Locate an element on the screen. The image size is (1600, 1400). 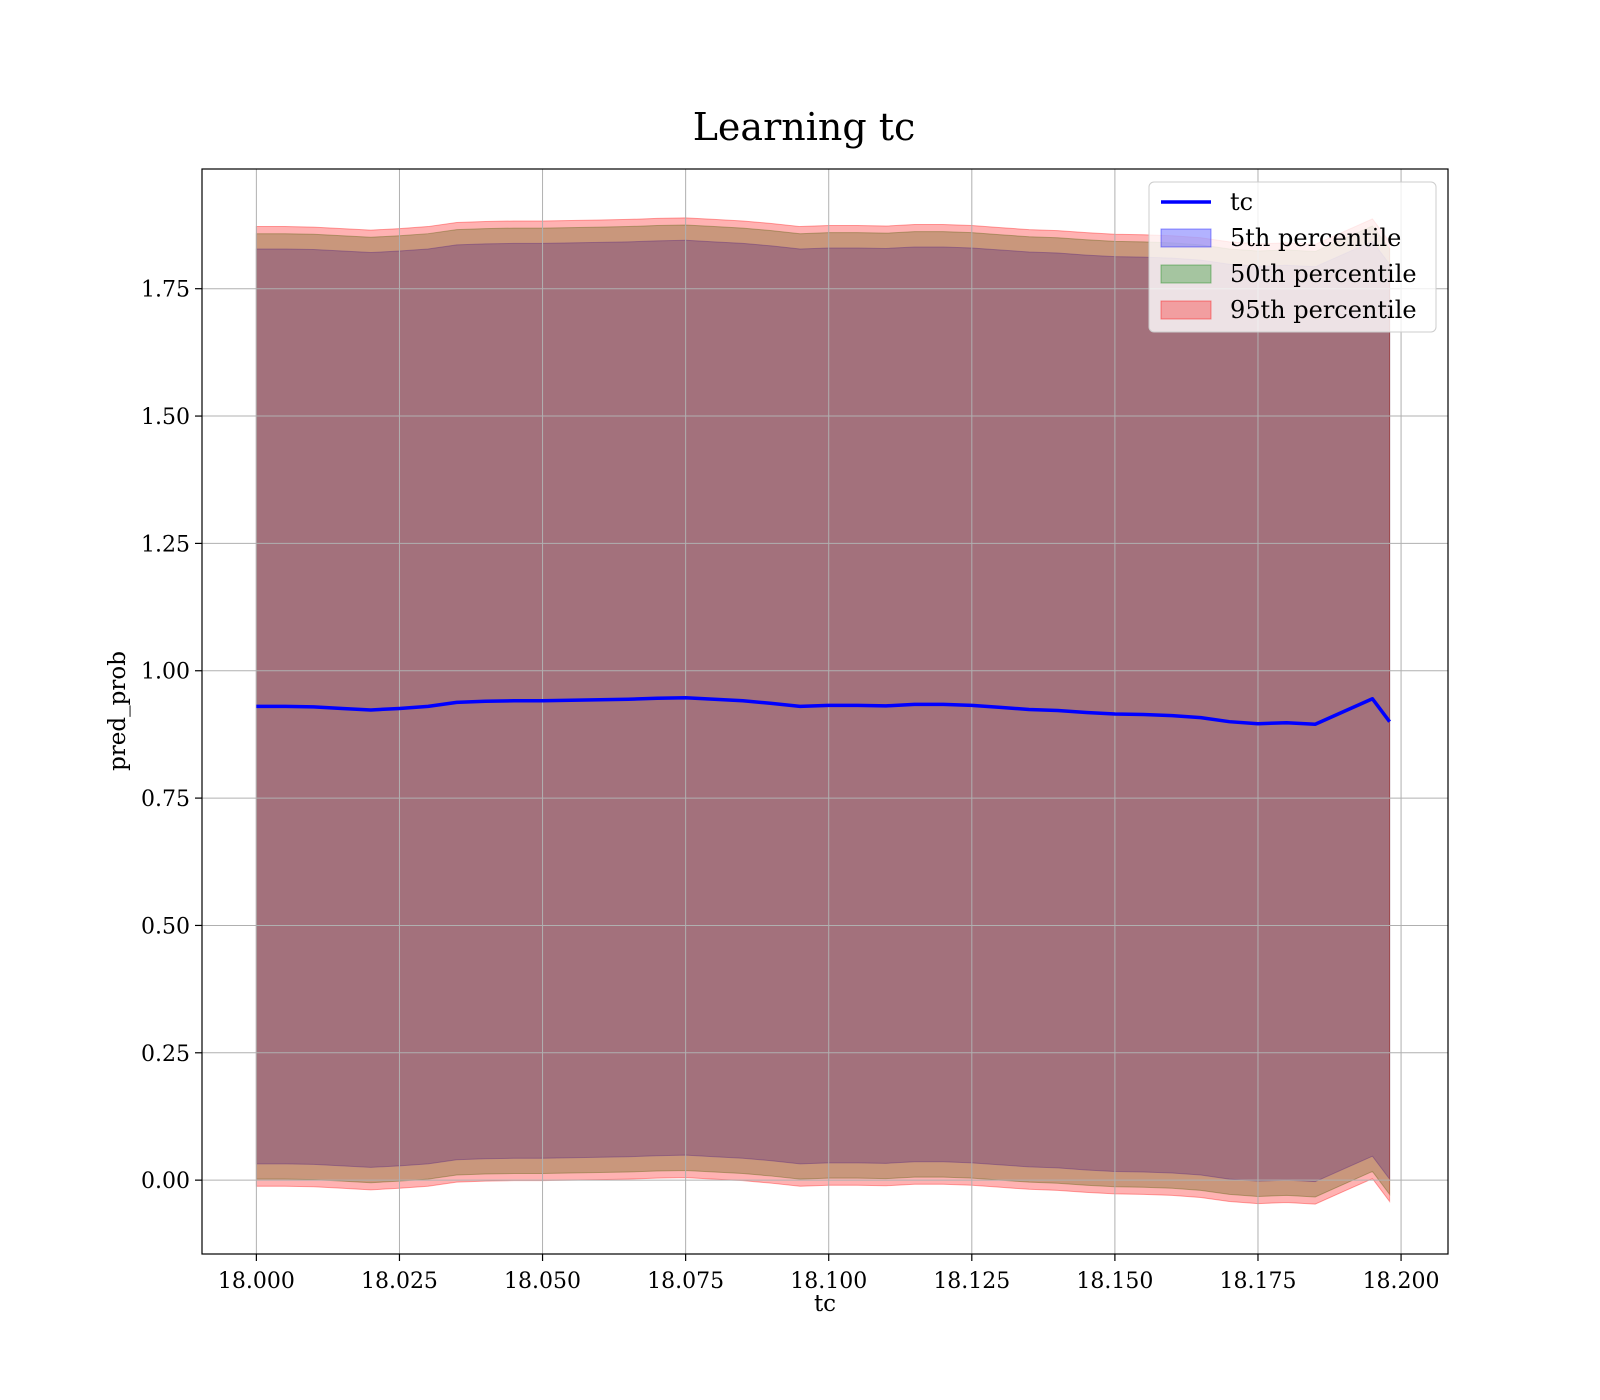
x-tick-label: 18.050 is located at coordinates (542, 1281).